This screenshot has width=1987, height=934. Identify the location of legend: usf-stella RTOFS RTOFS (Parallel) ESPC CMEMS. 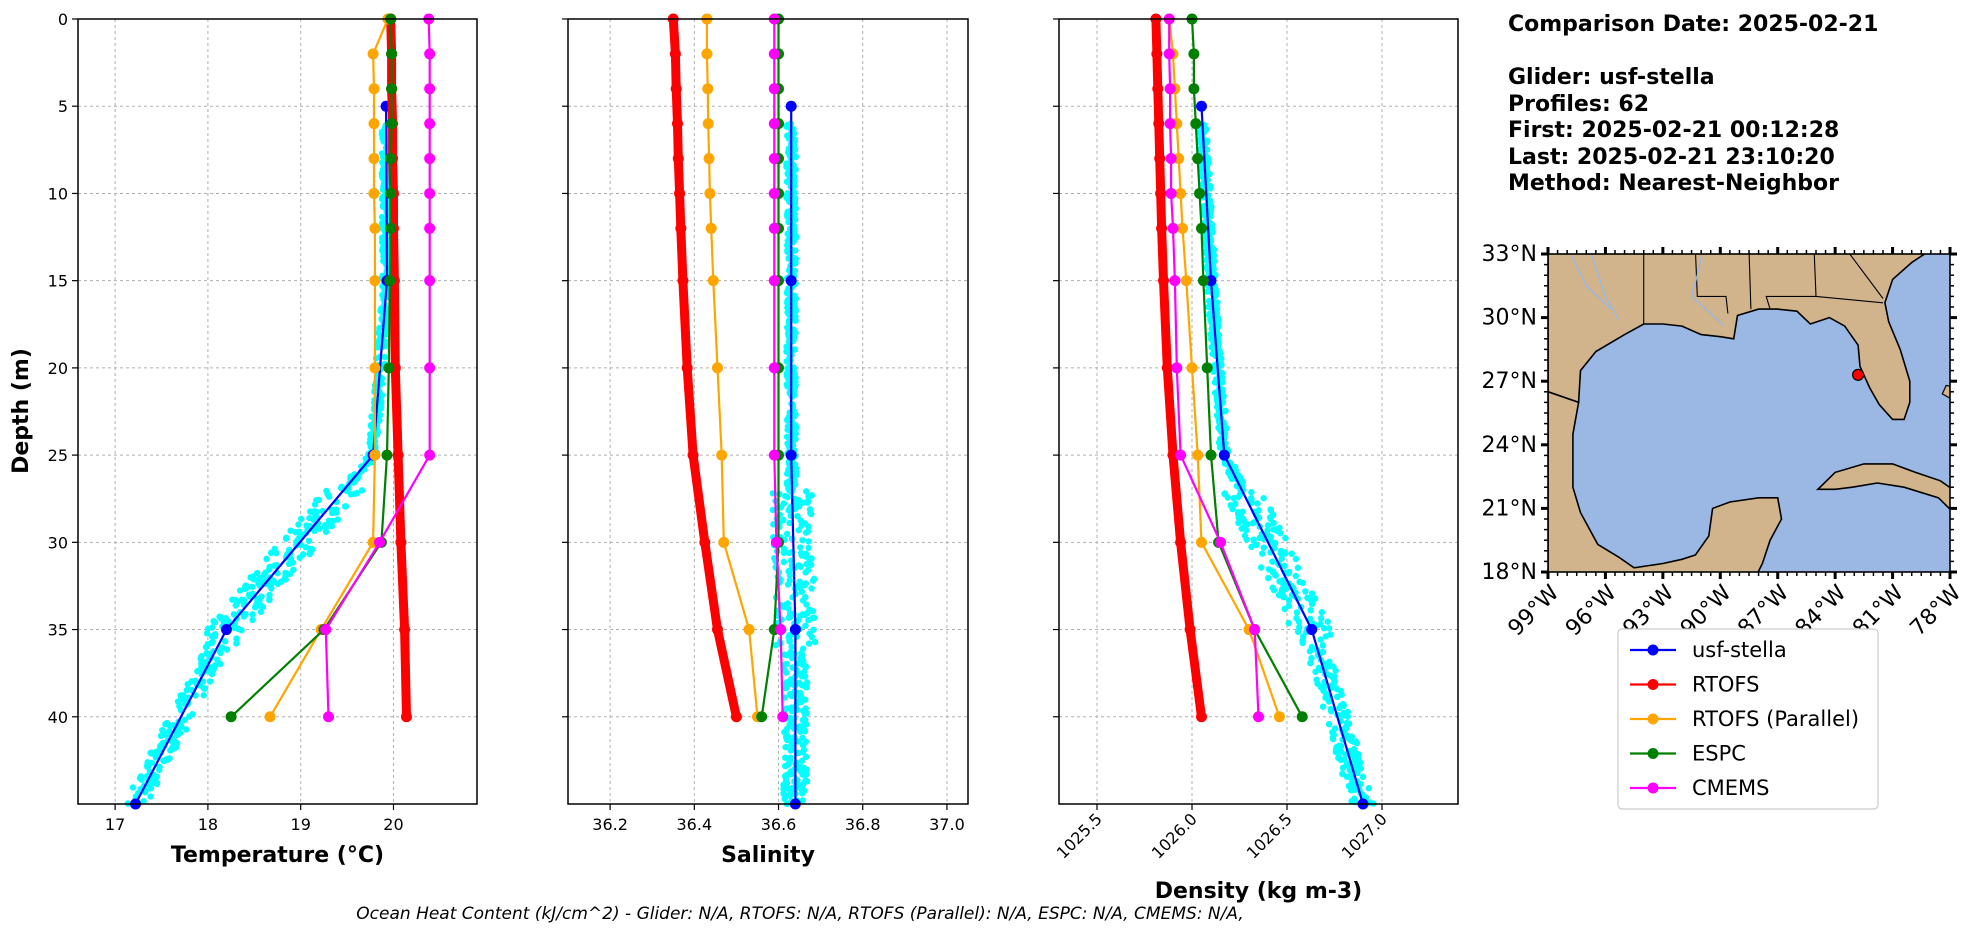
(1748, 719).